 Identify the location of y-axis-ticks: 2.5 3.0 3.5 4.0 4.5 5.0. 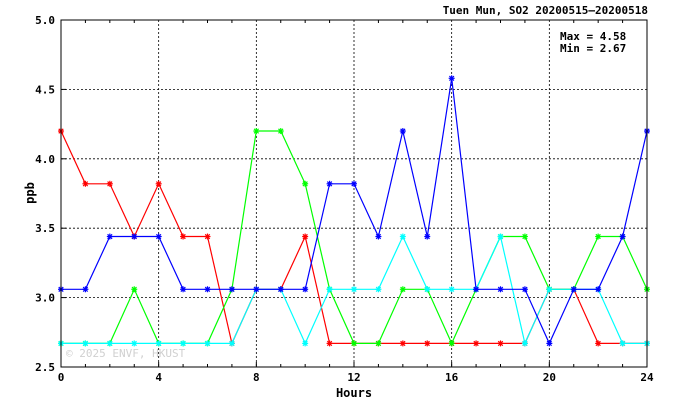
(50, 194).